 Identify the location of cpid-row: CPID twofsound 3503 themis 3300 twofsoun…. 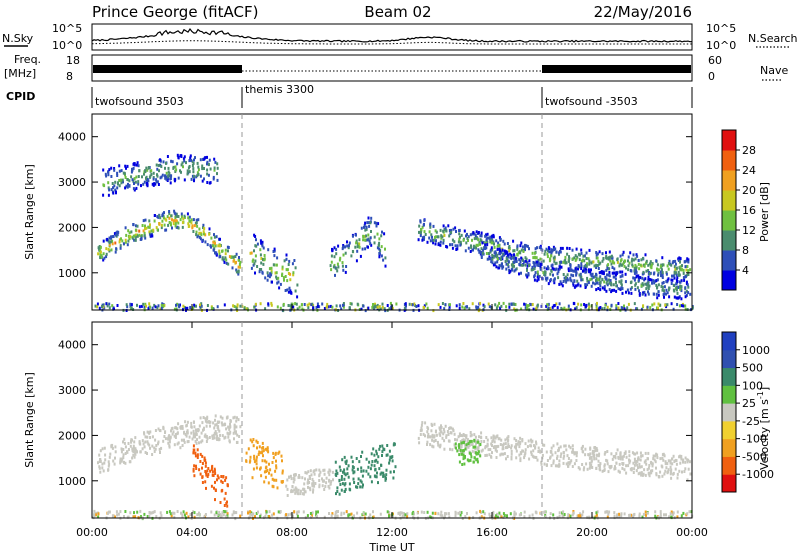
(349, 95).